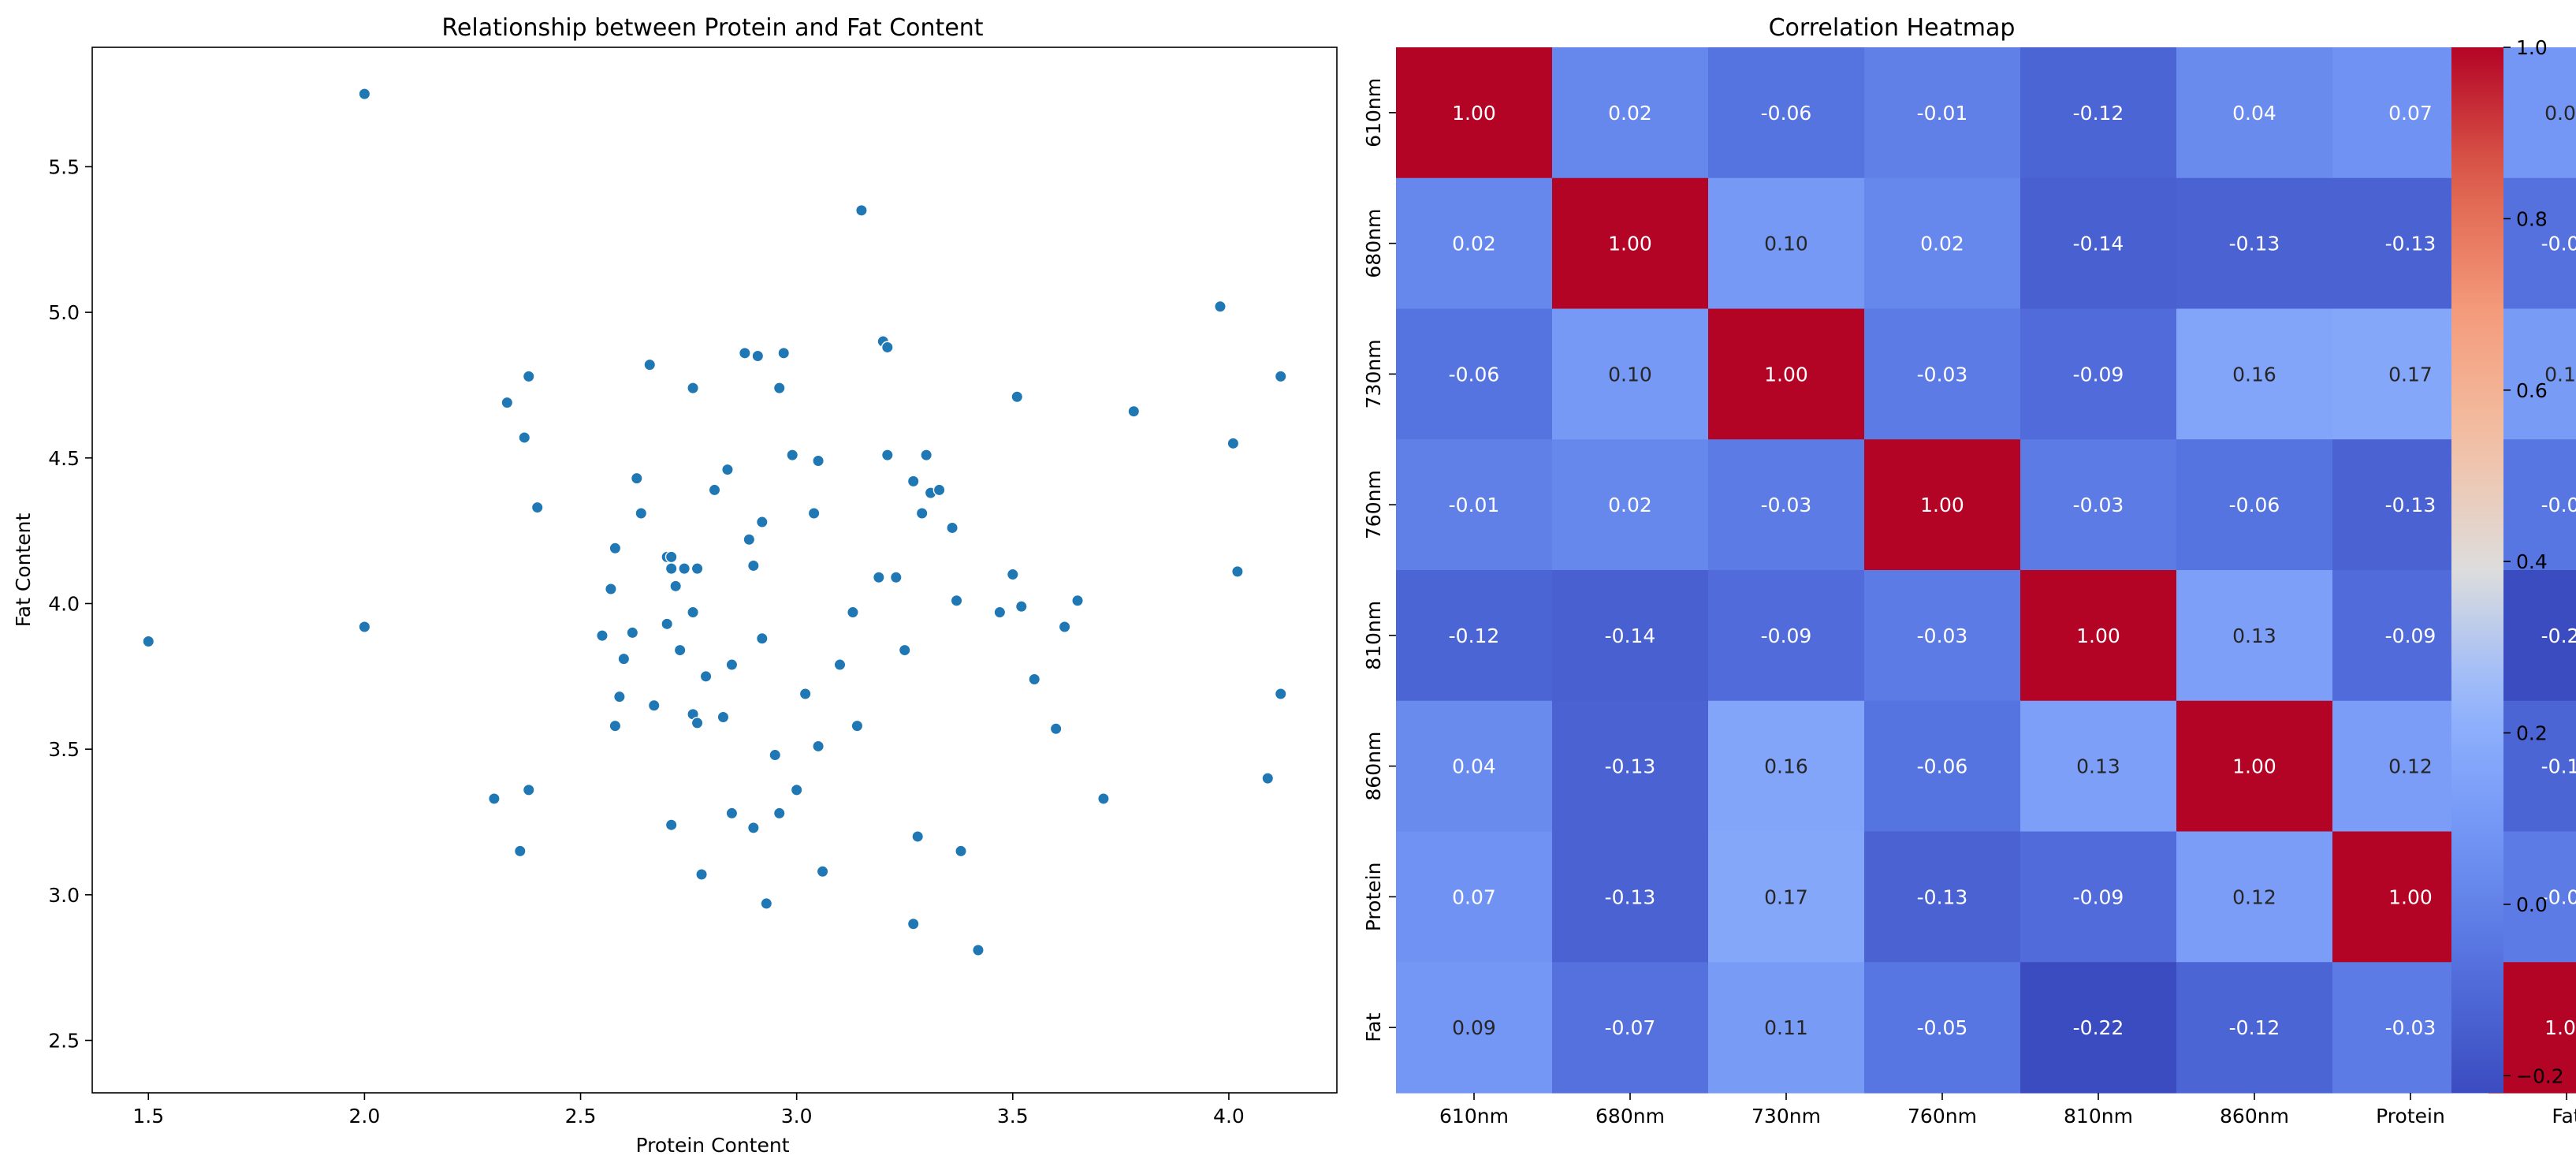 This screenshot has height=1163, width=2576. Describe the element at coordinates (2558, 505) in the screenshot. I see `heatmap-cell-label: -0.05` at that location.